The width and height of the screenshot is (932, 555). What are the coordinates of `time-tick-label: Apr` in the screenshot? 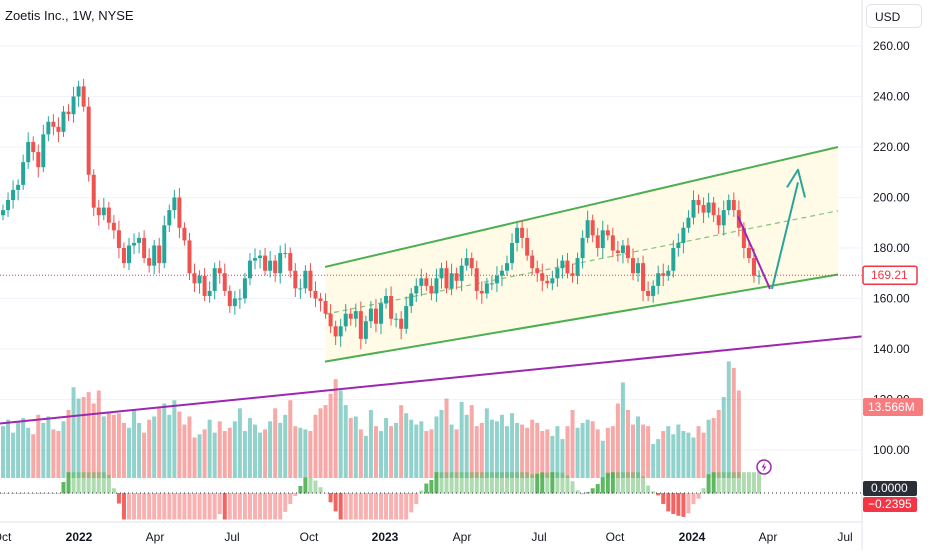 It's located at (155, 537).